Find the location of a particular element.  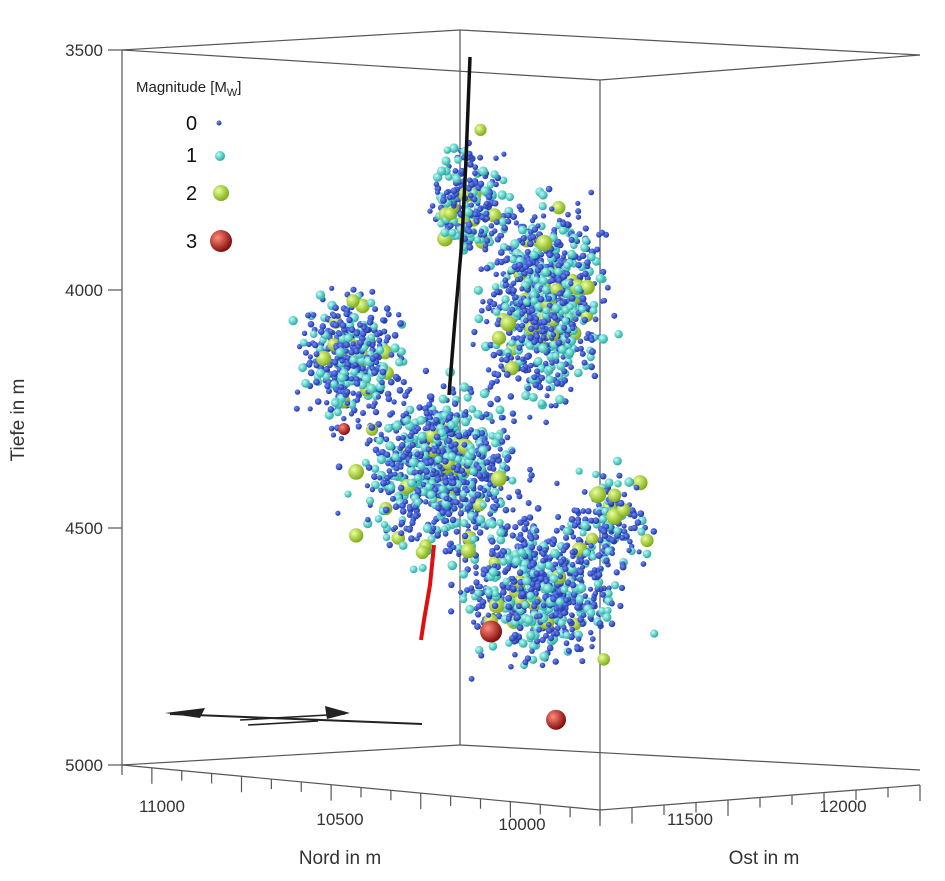

north-axis: 11000 10500 10000 Nord in m is located at coordinates (361, 817).